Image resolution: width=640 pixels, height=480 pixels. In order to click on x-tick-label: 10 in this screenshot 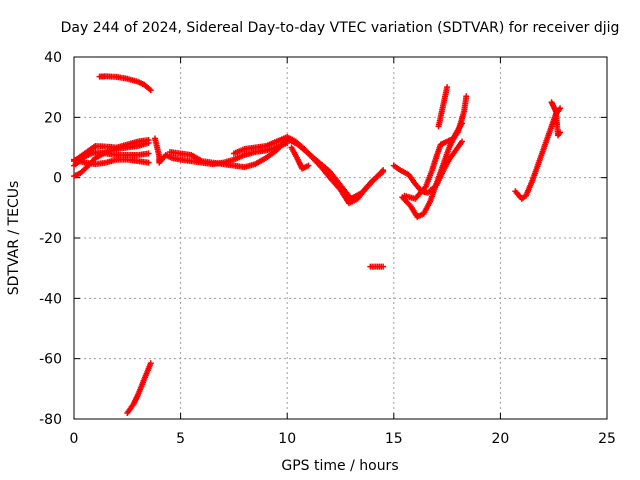, I will do `click(287, 439)`.